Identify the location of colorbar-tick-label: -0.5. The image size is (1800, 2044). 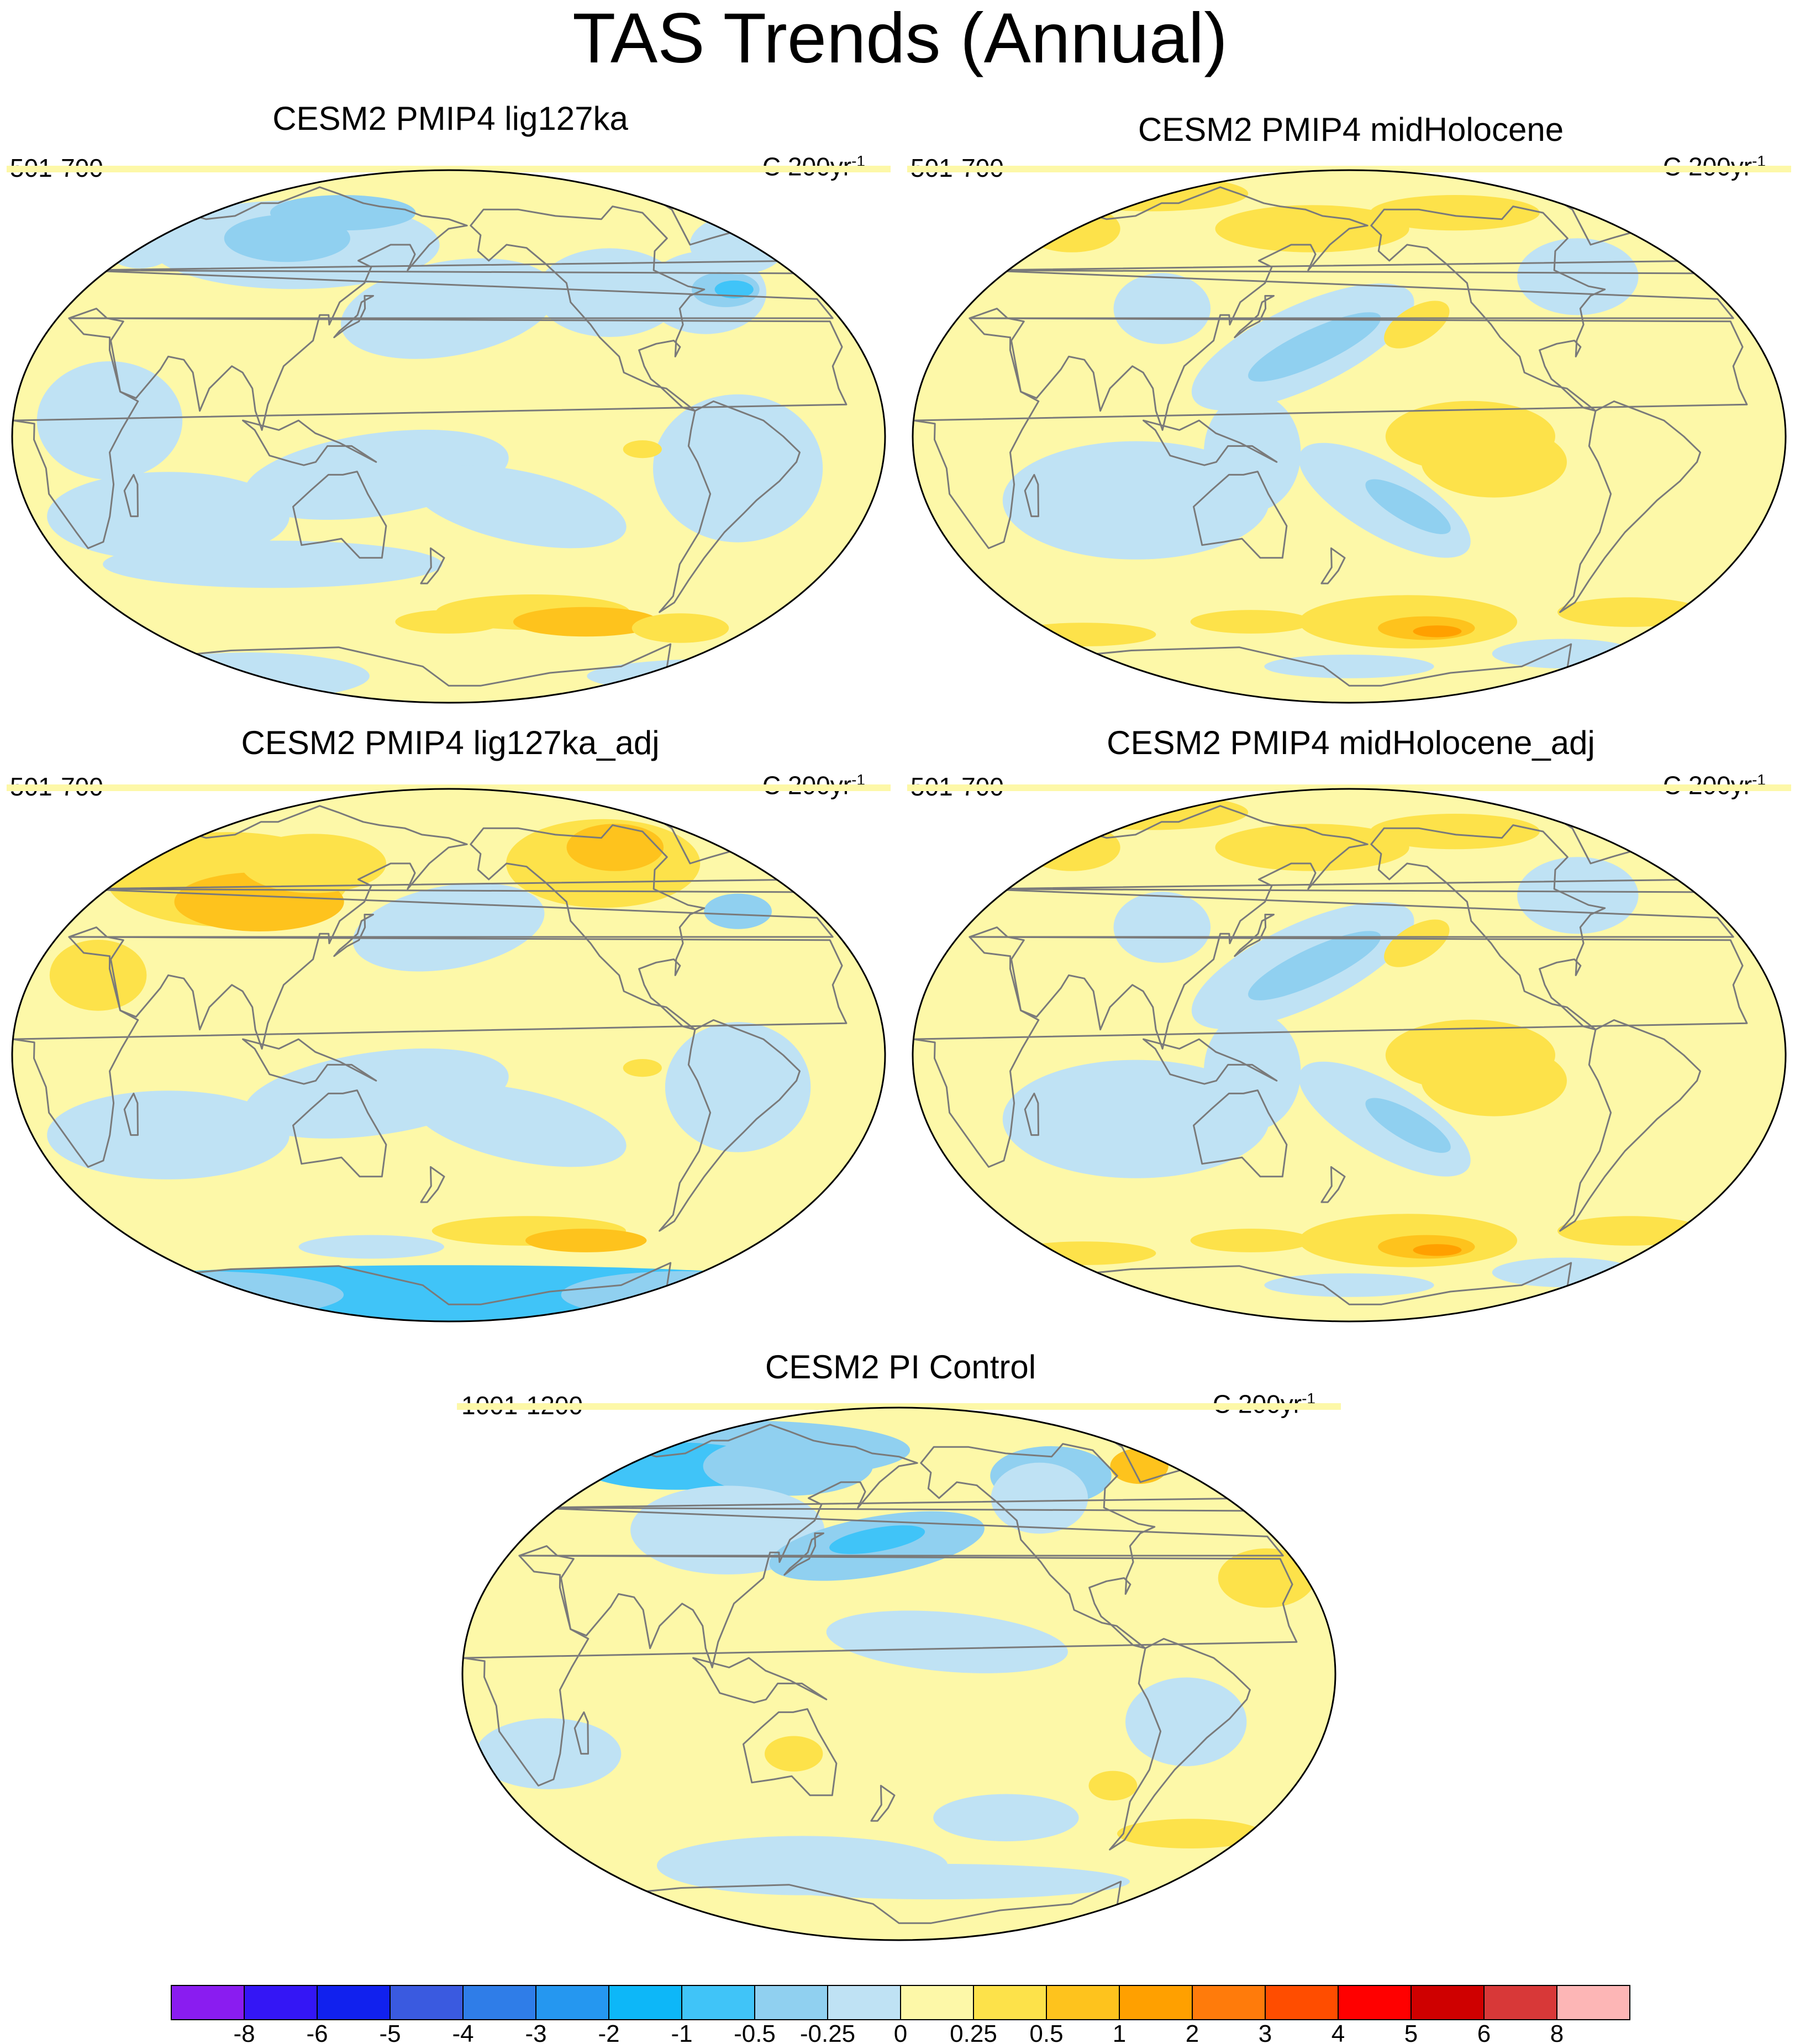
(755, 2032).